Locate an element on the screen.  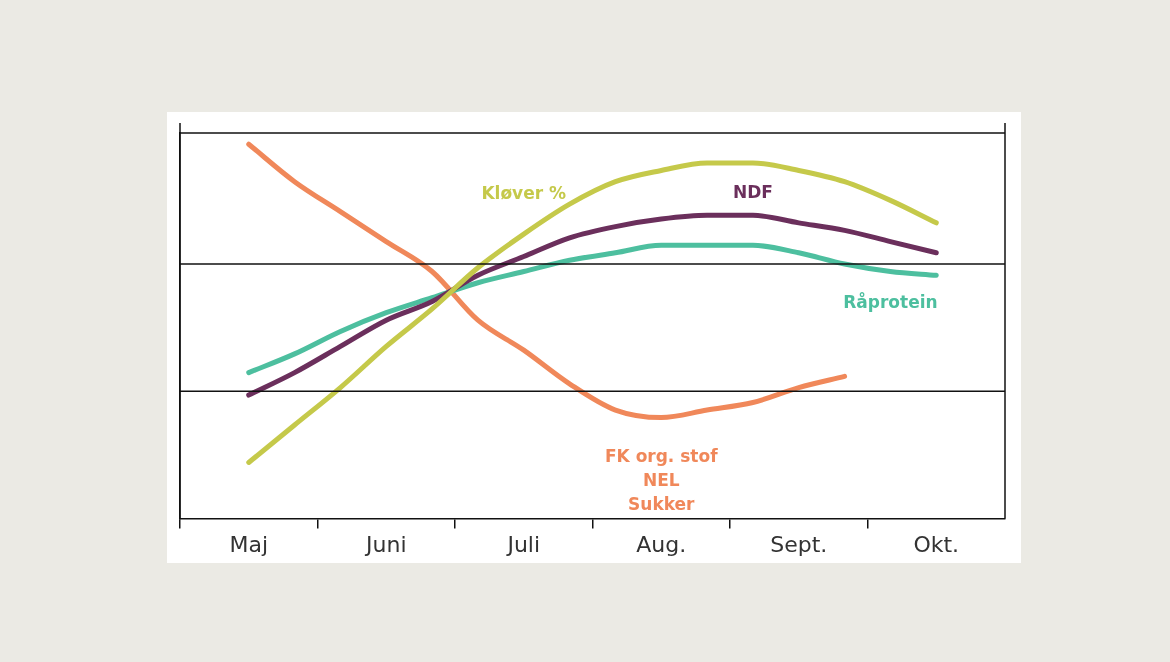
series-label: NDF is located at coordinates (752, 191).